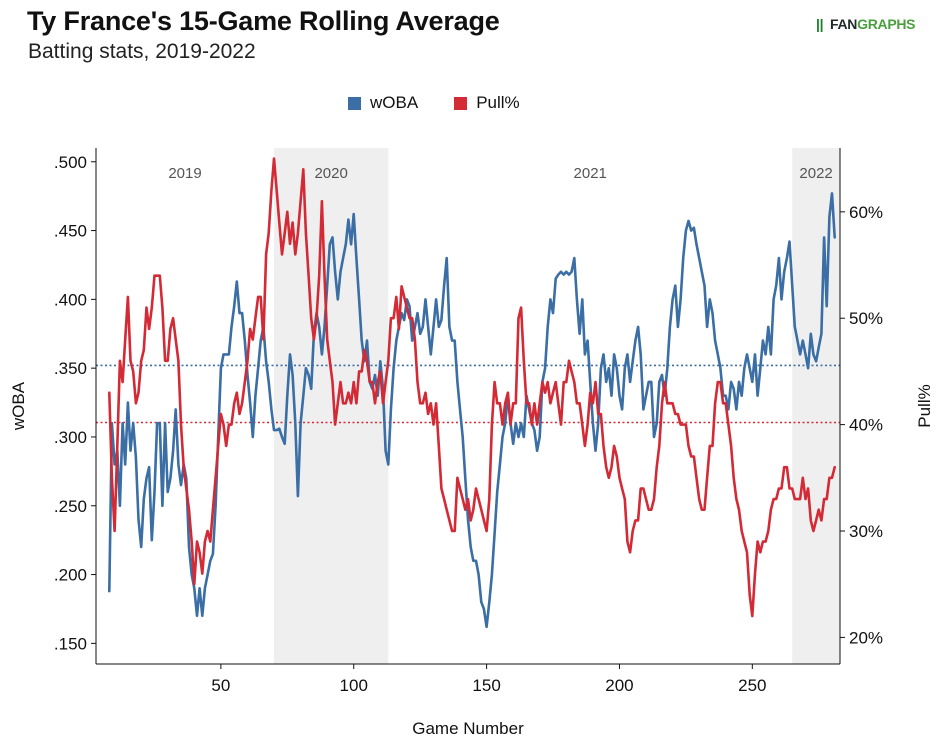 This screenshot has width=948, height=745. I want to click on logo-text-fan: FAN, so click(844, 24).